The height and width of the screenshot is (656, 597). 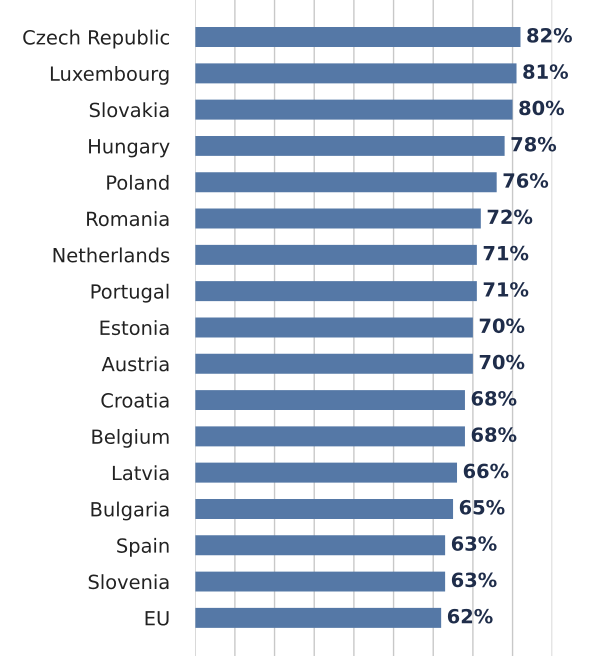 I want to click on y-tick-label: Czech Republic, so click(x=96, y=39).